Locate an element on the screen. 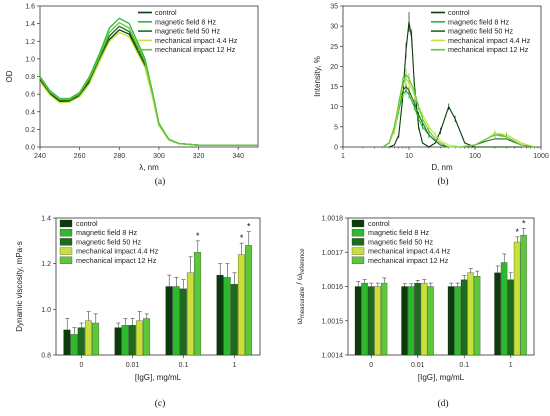 The width and height of the screenshot is (550, 416). y-tick-label: 5 is located at coordinates (336, 127).